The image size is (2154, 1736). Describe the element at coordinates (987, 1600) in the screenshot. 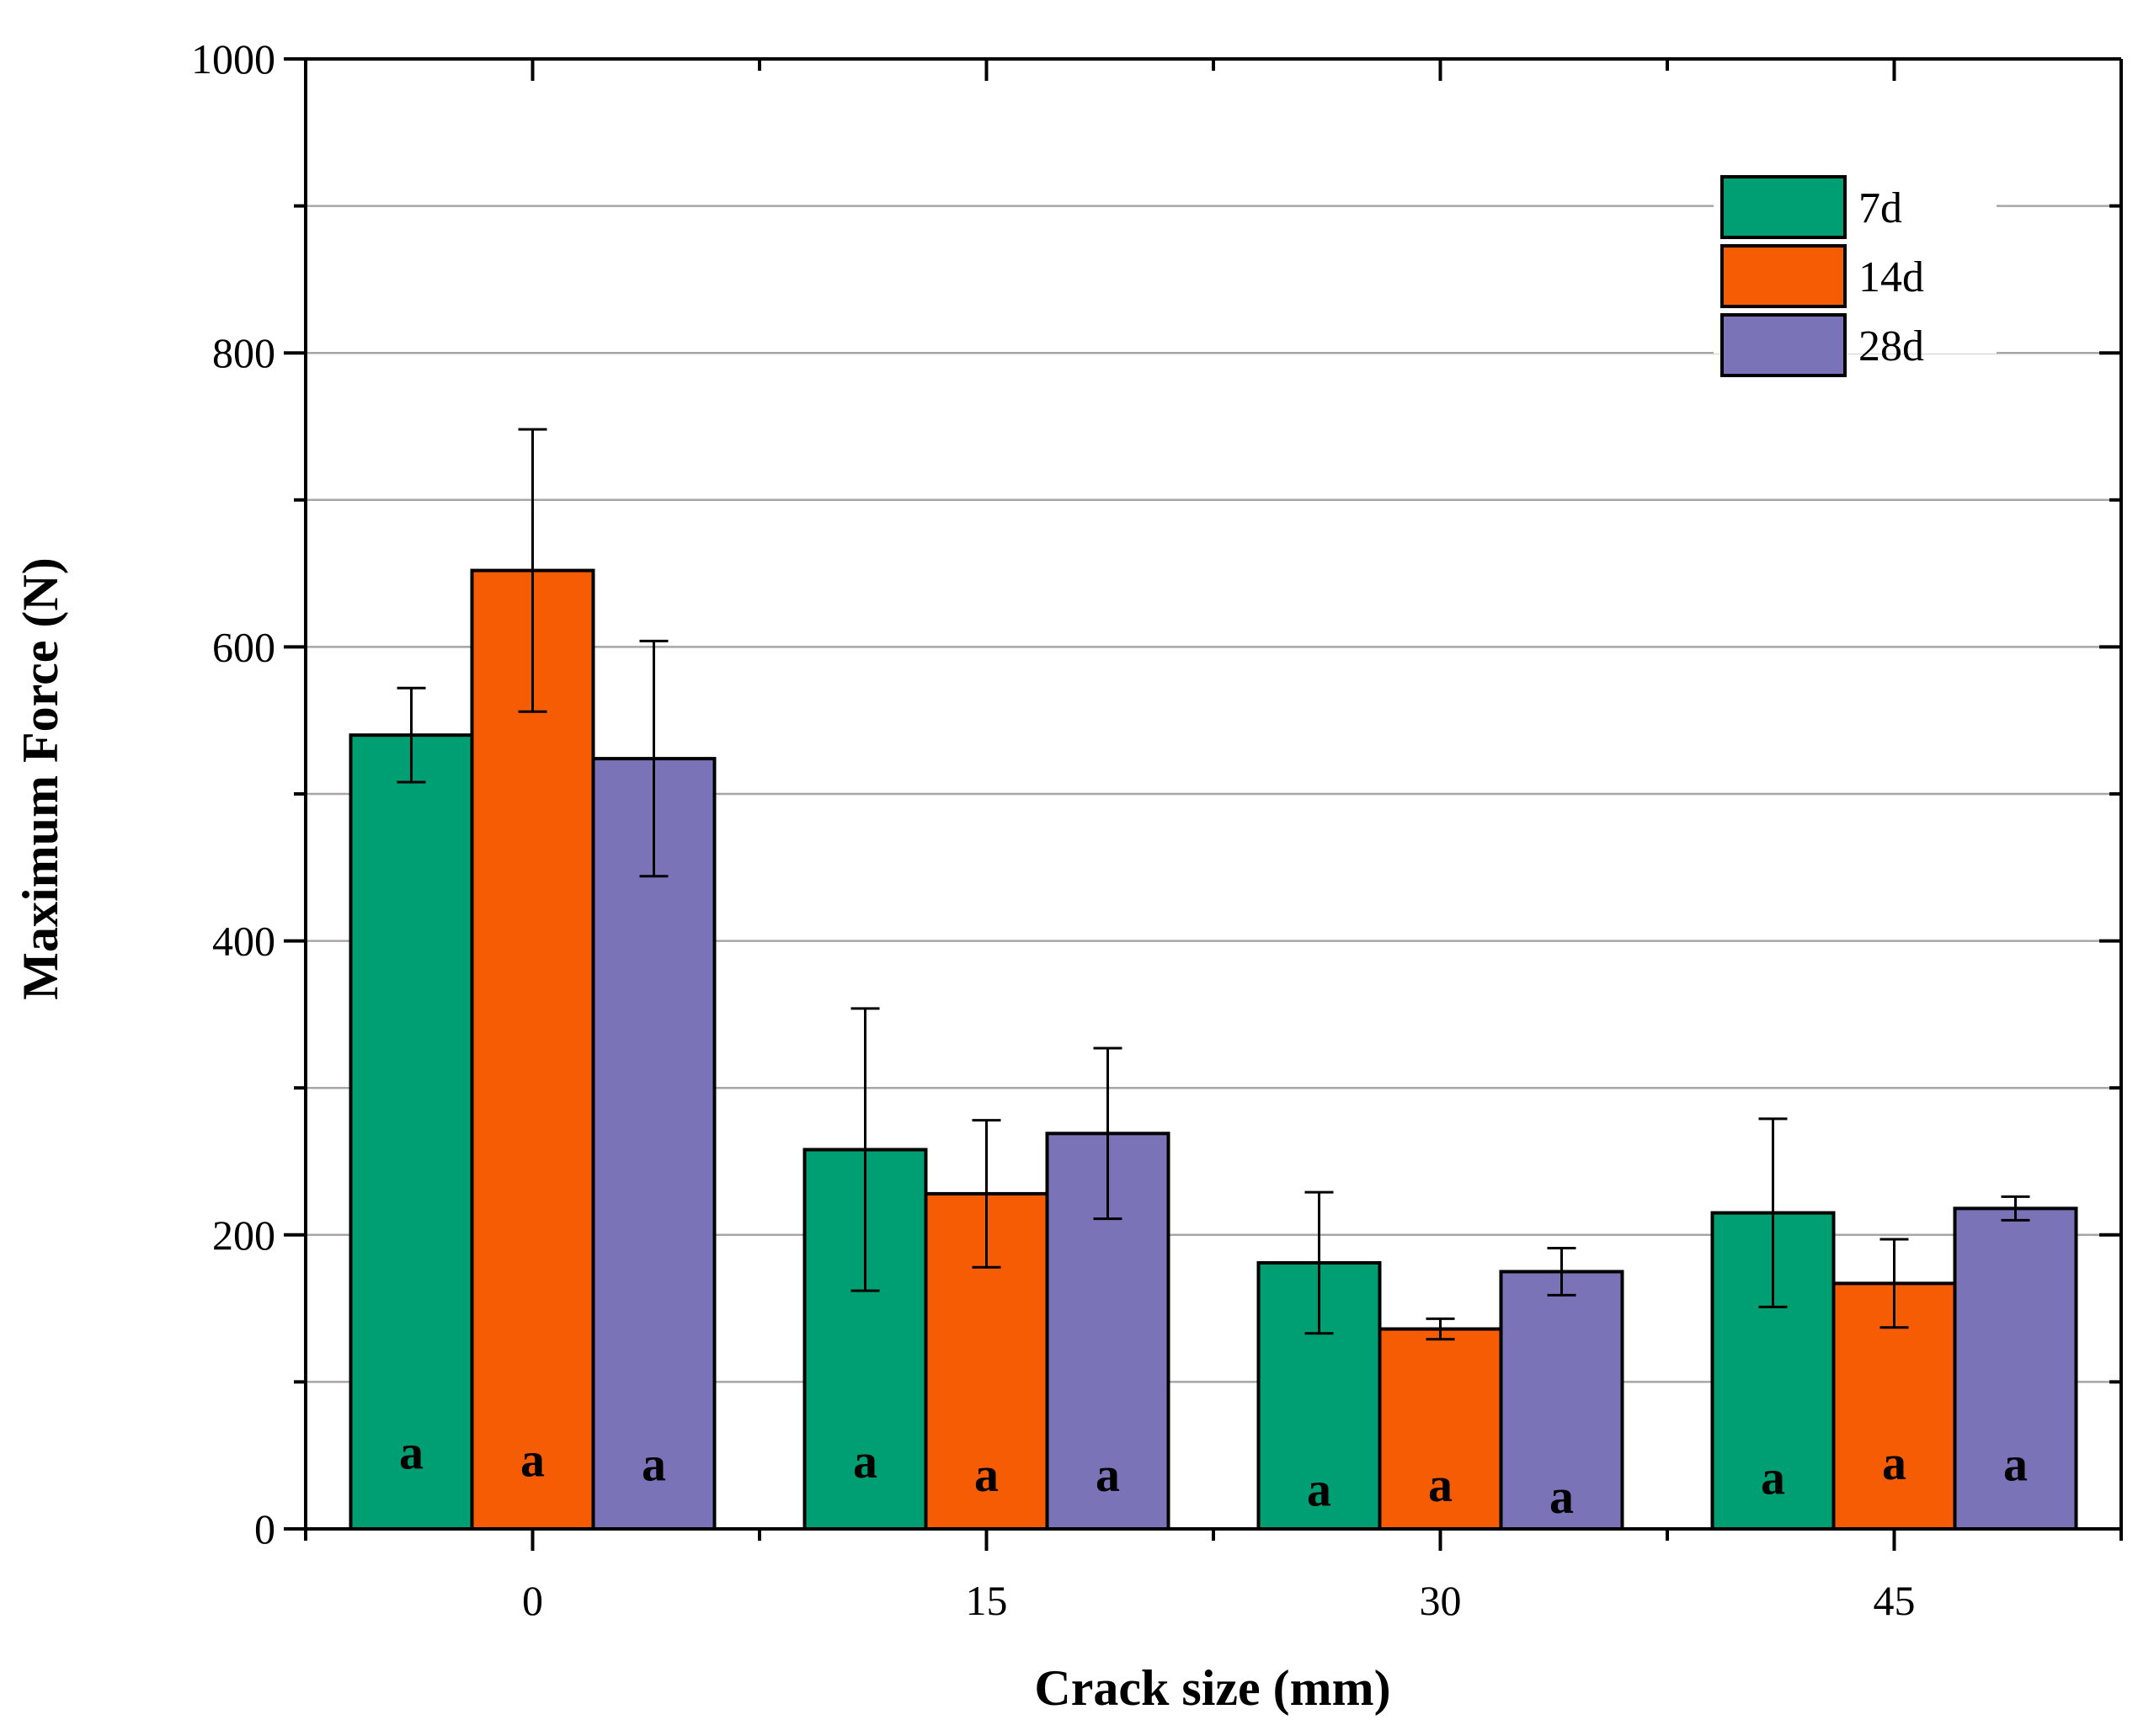

I see `x-tick-label: 15` at that location.